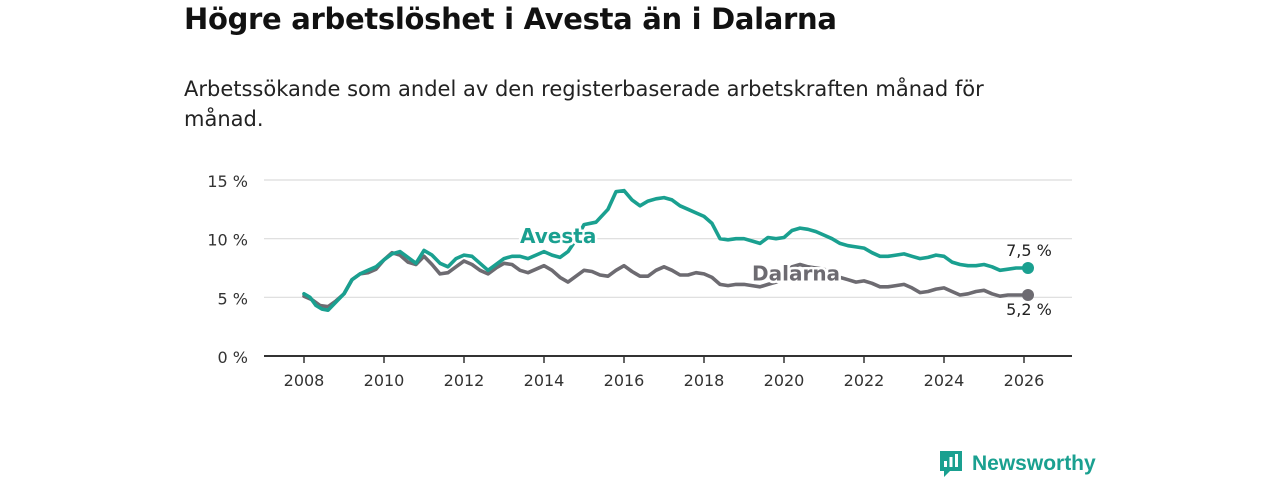  Describe the element at coordinates (233, 298) in the screenshot. I see `y-tick-label: 5 %` at that location.